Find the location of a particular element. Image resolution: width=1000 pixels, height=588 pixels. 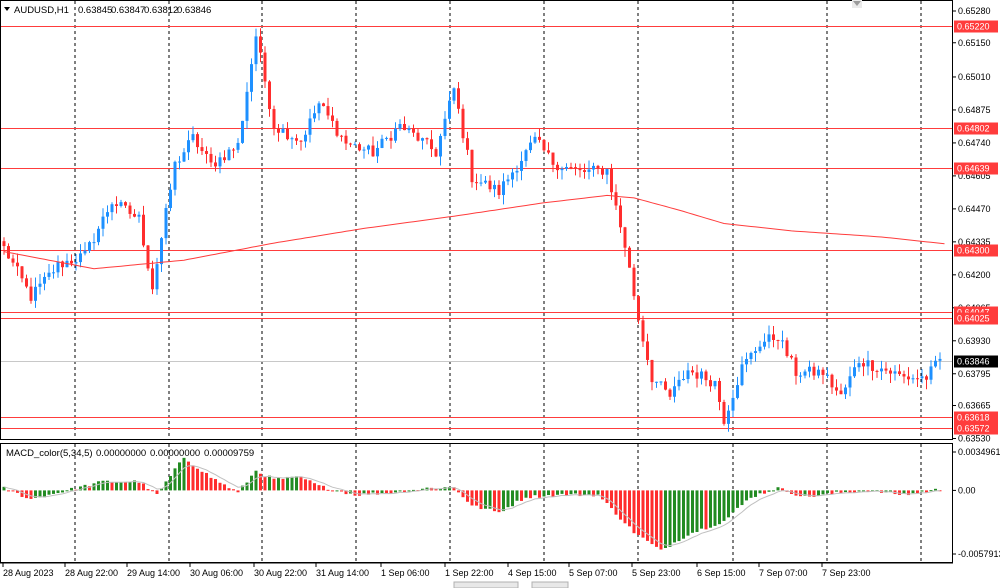

macd-histogram is located at coordinates (472, 503).